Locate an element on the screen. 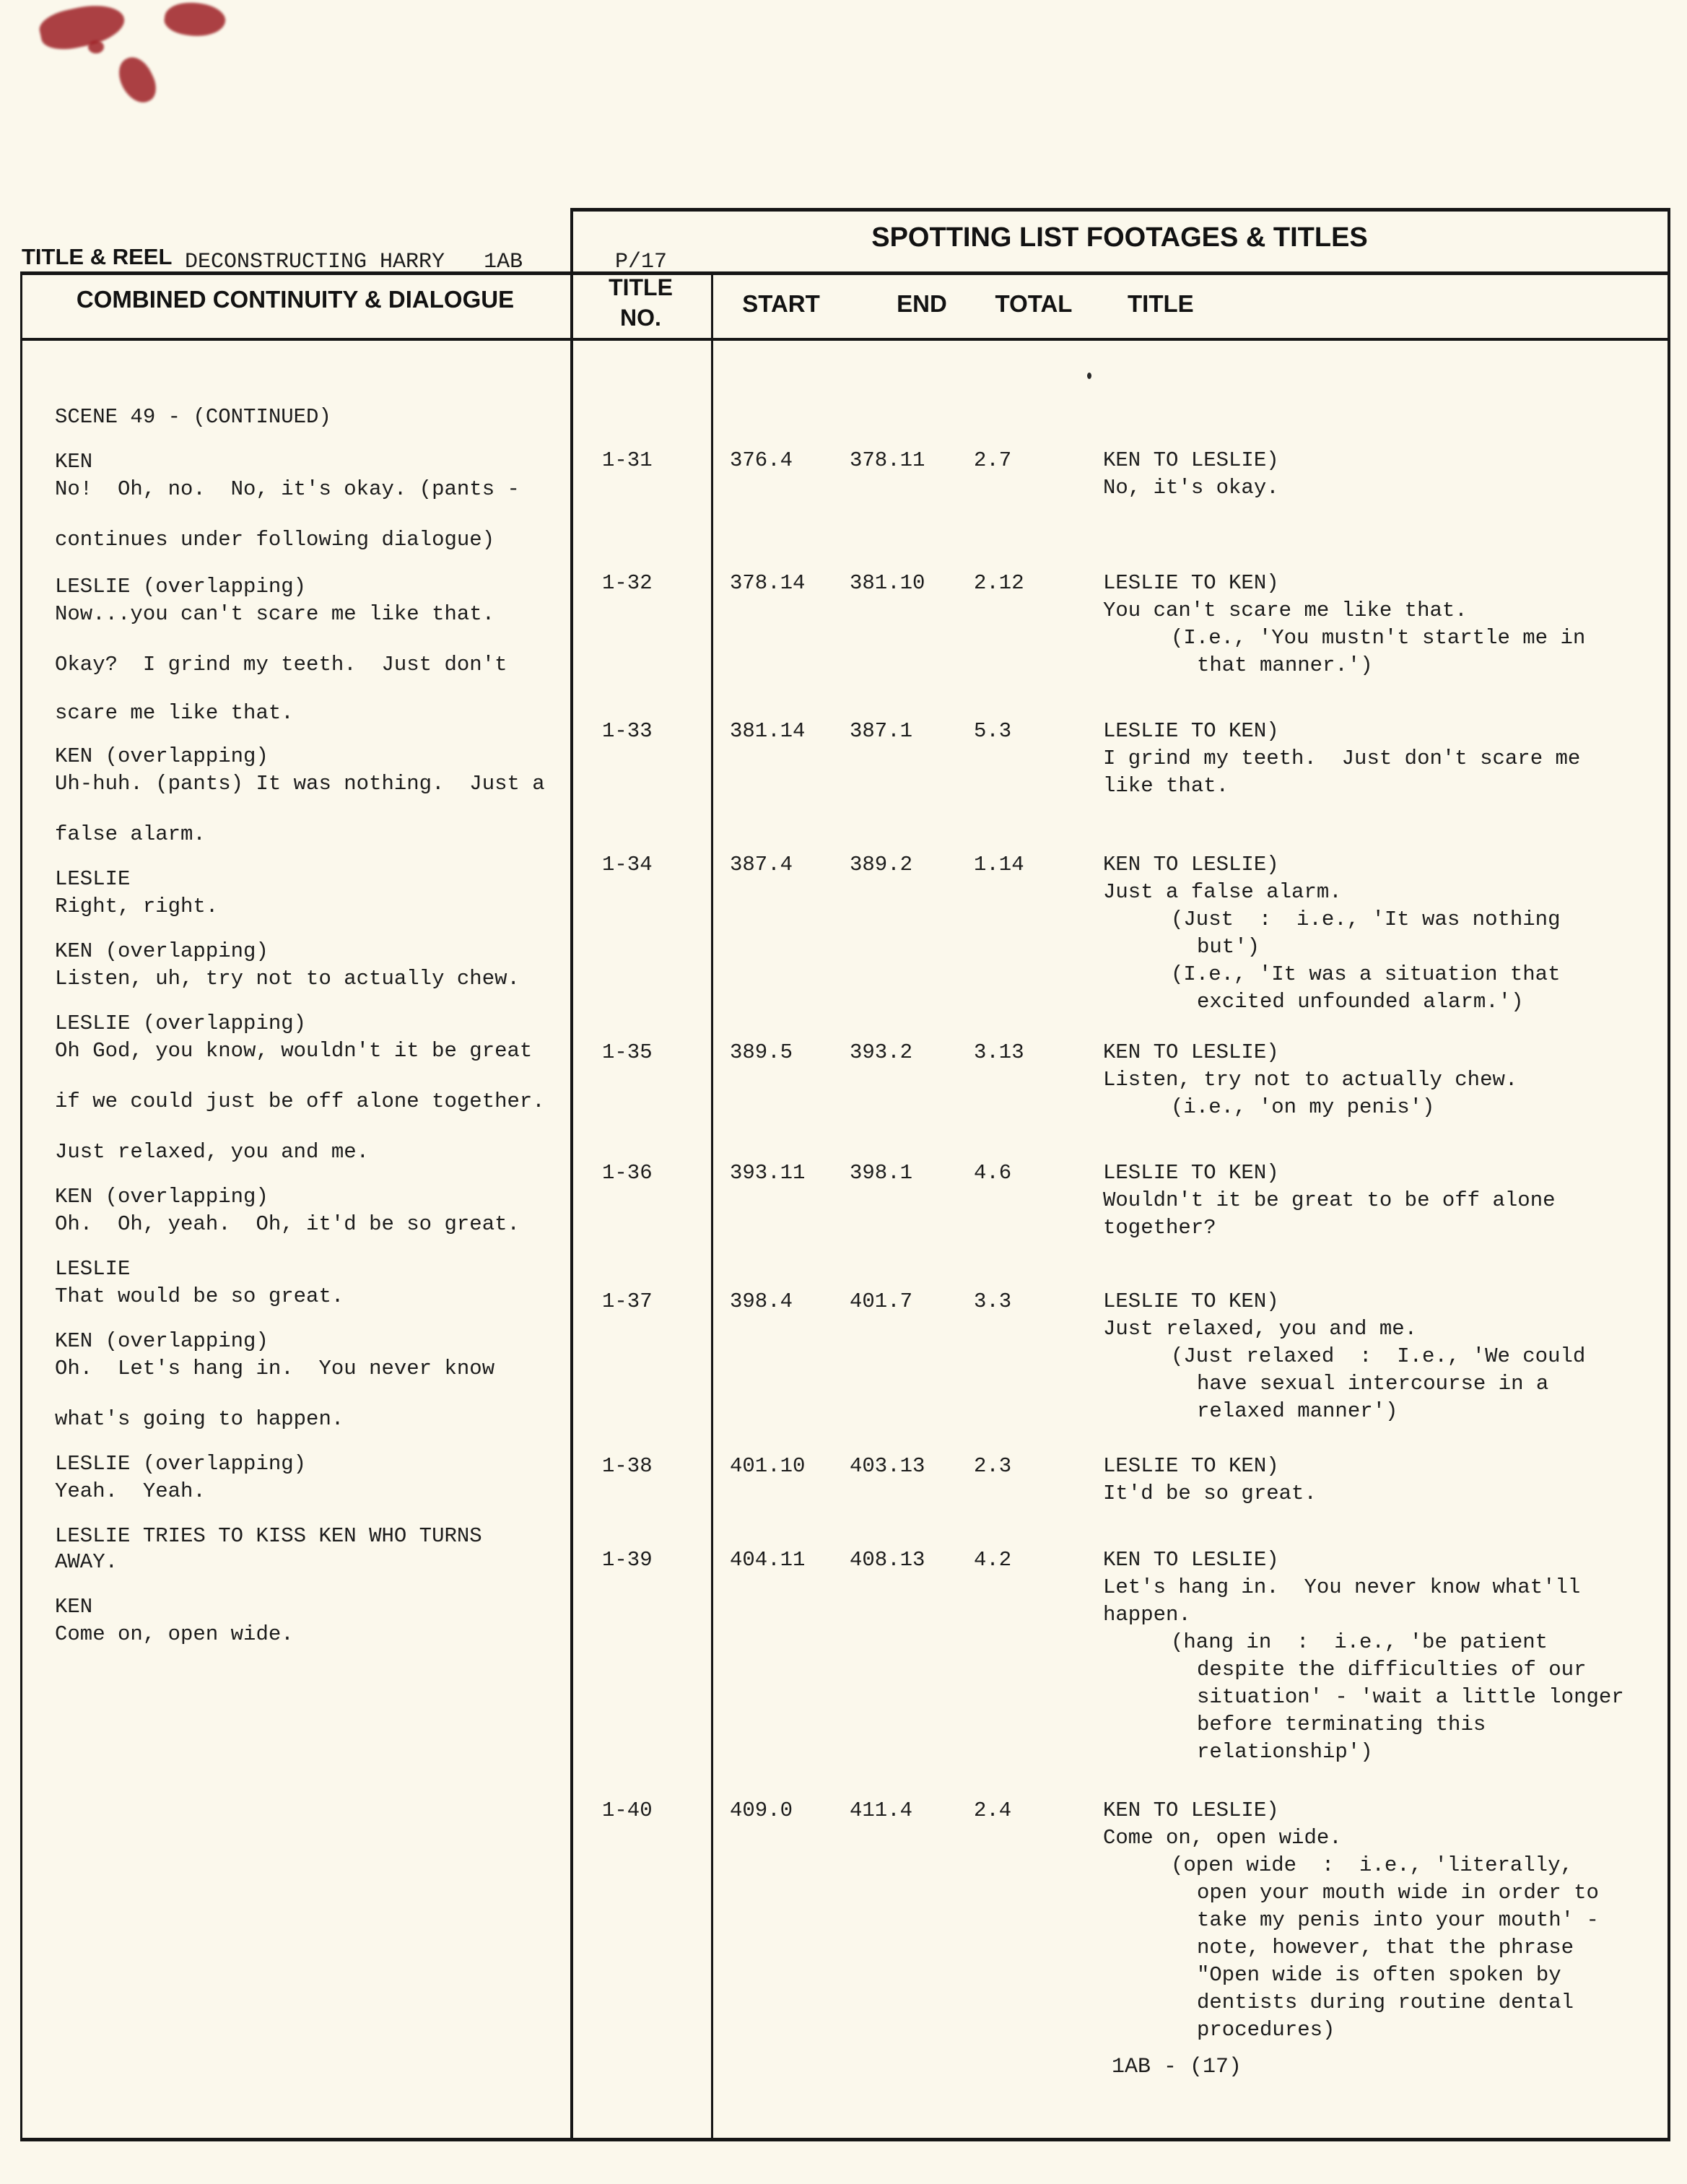  row-end-footage: 389.2 is located at coordinates (881, 864).